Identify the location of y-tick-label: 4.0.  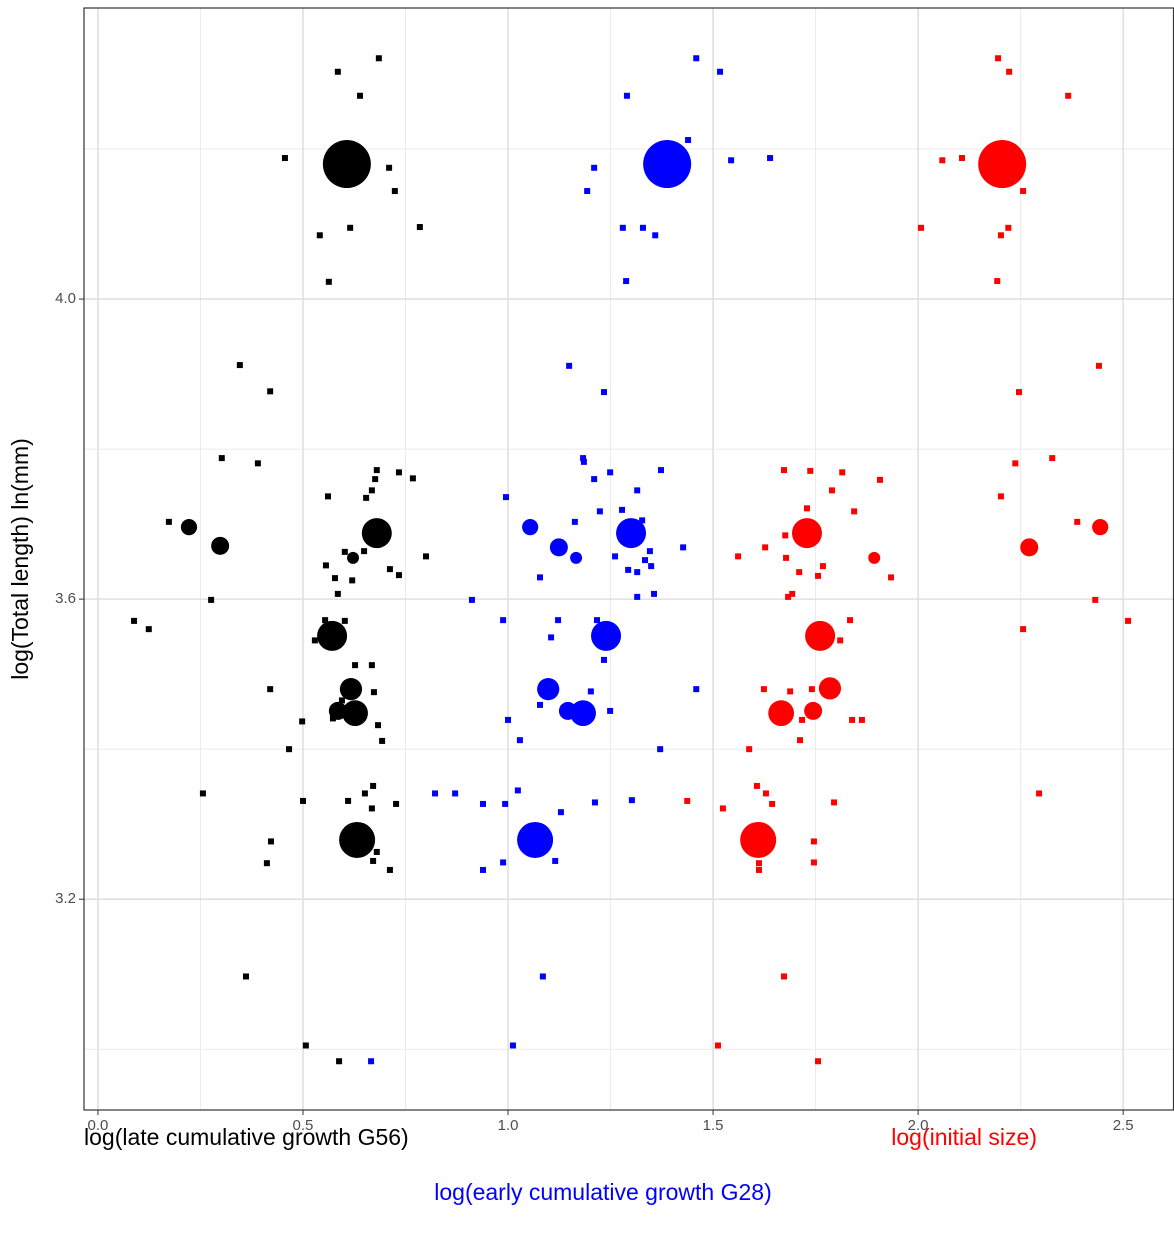
(65, 298).